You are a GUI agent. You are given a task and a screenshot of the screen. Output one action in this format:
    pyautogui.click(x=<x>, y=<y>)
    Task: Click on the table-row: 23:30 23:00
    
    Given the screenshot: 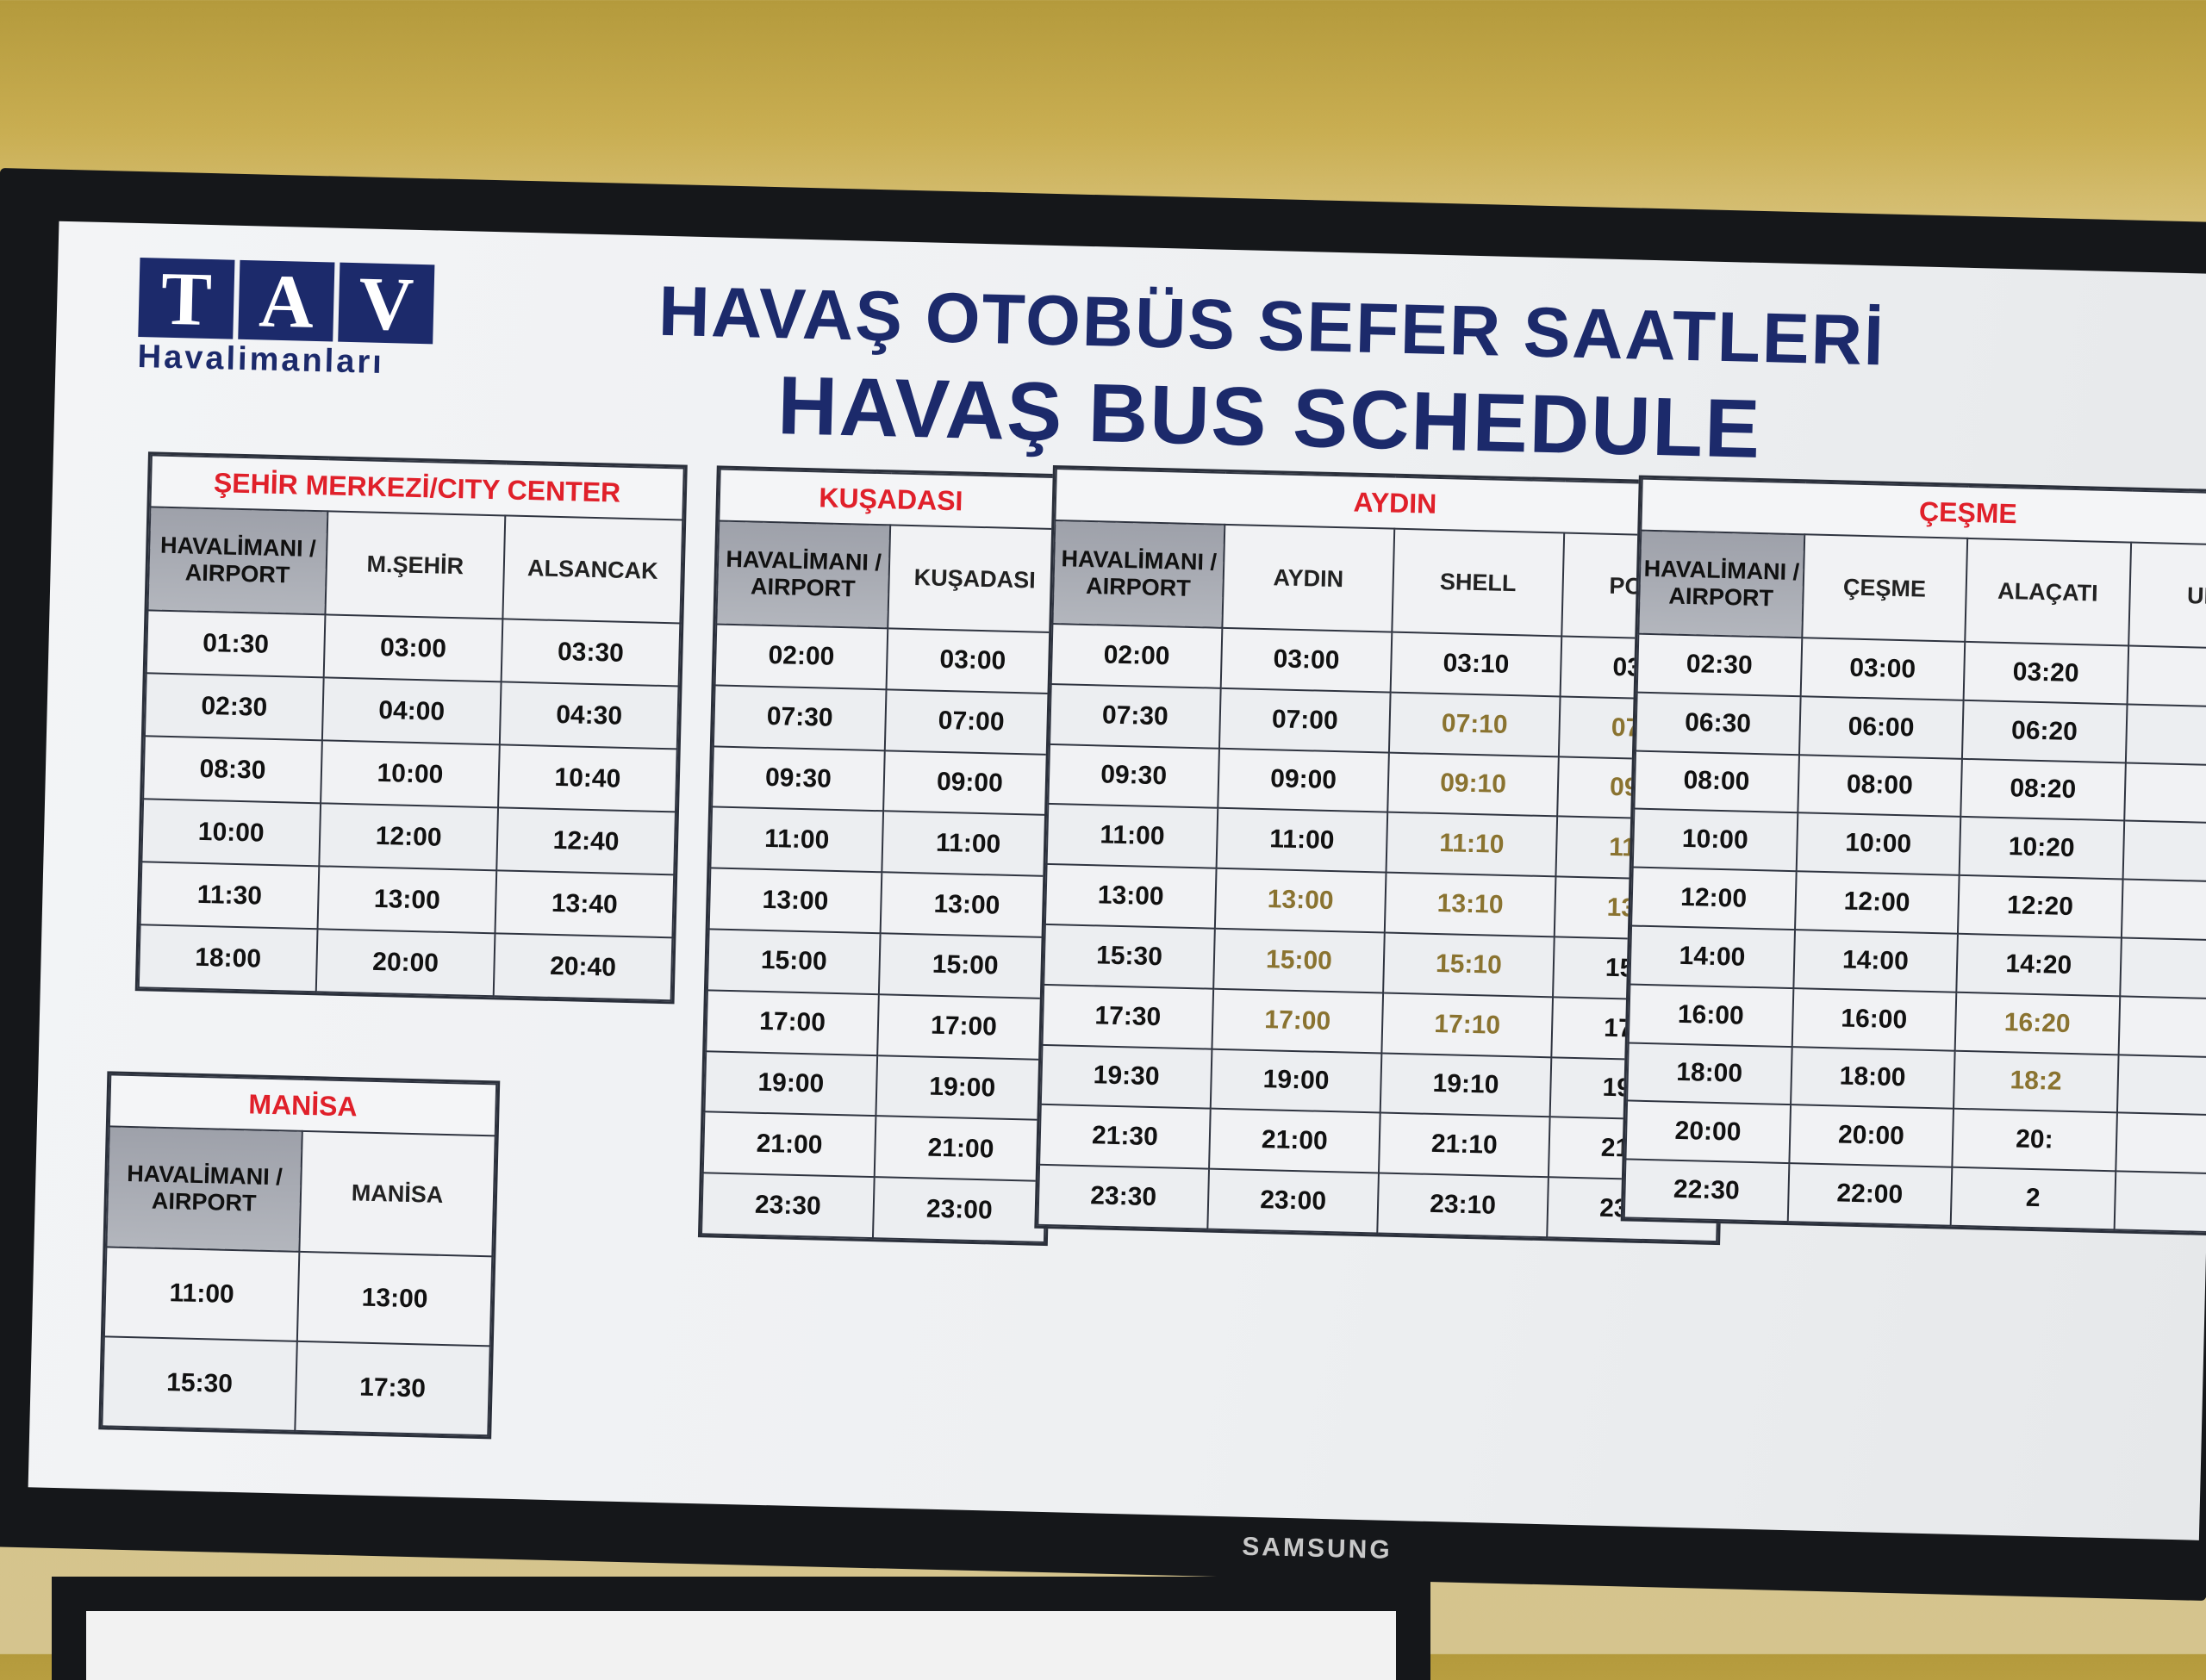 What is the action you would take?
    pyautogui.click(x=873, y=1208)
    